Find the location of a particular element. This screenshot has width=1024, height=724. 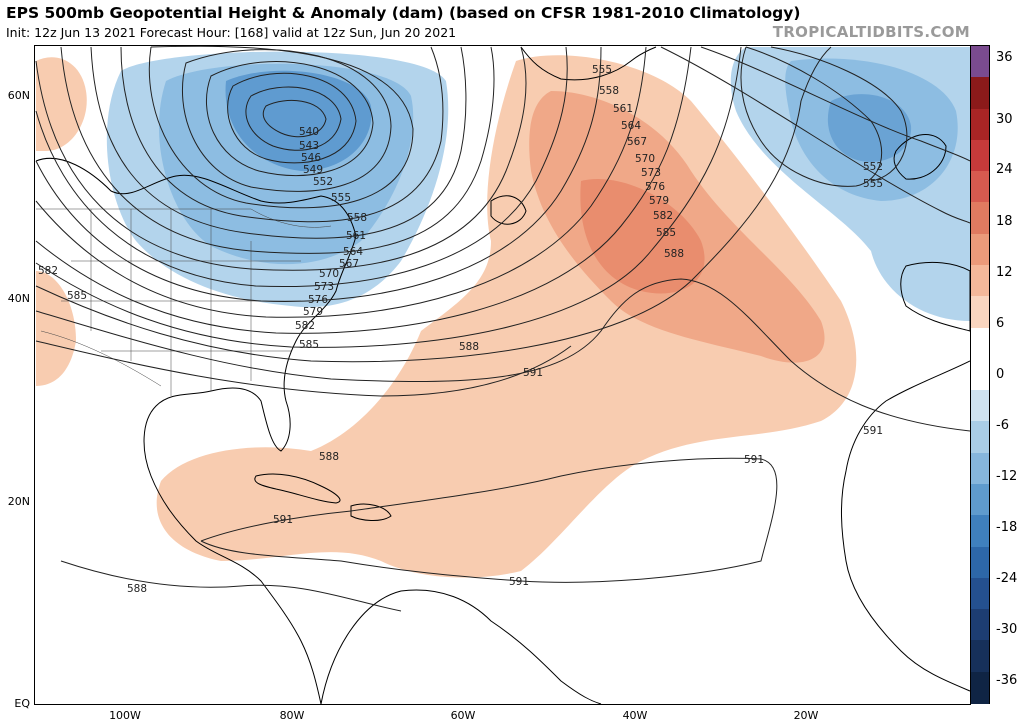

lat-label-40n: 40N is located at coordinates (18, 298).